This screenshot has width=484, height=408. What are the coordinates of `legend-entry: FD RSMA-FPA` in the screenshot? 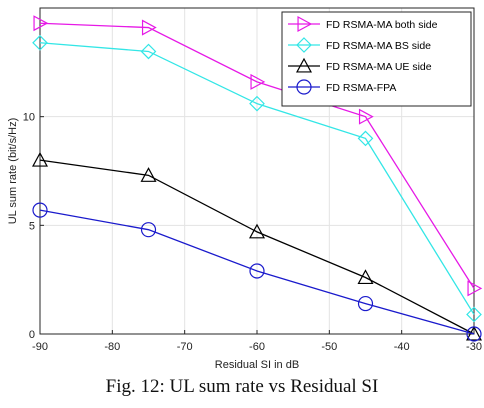 It's located at (342, 87).